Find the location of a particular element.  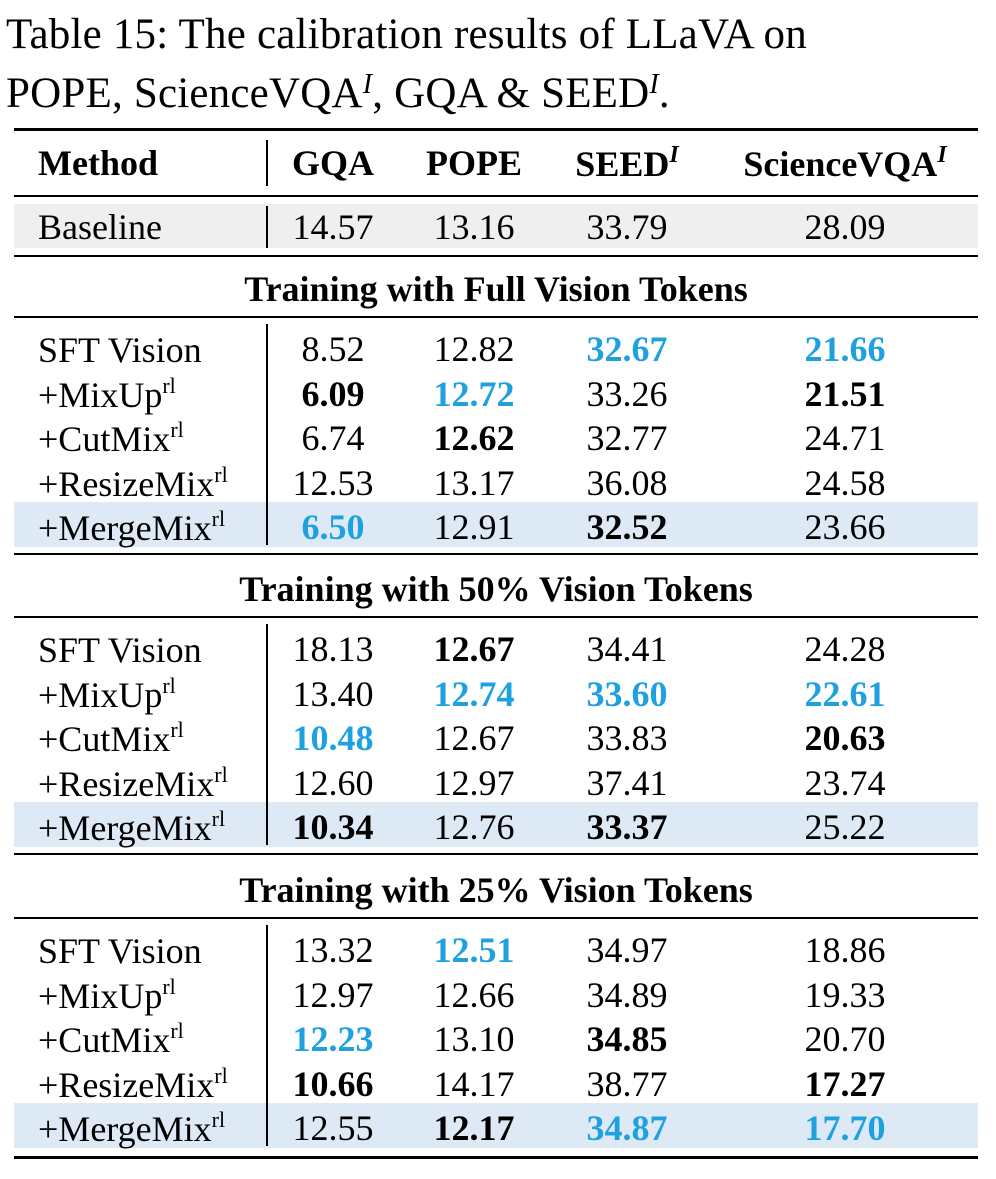

pope-cell: 12.74 is located at coordinates (474, 693).